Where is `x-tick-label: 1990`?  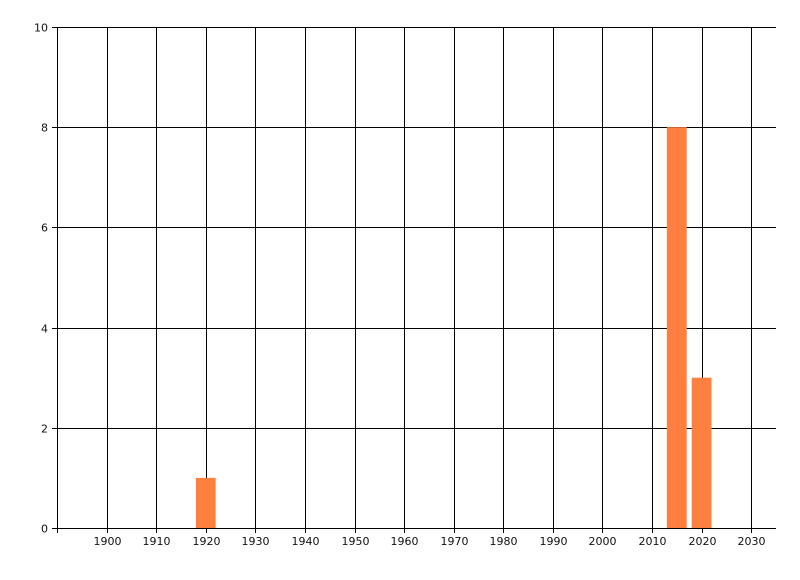 x-tick-label: 1990 is located at coordinates (554, 541).